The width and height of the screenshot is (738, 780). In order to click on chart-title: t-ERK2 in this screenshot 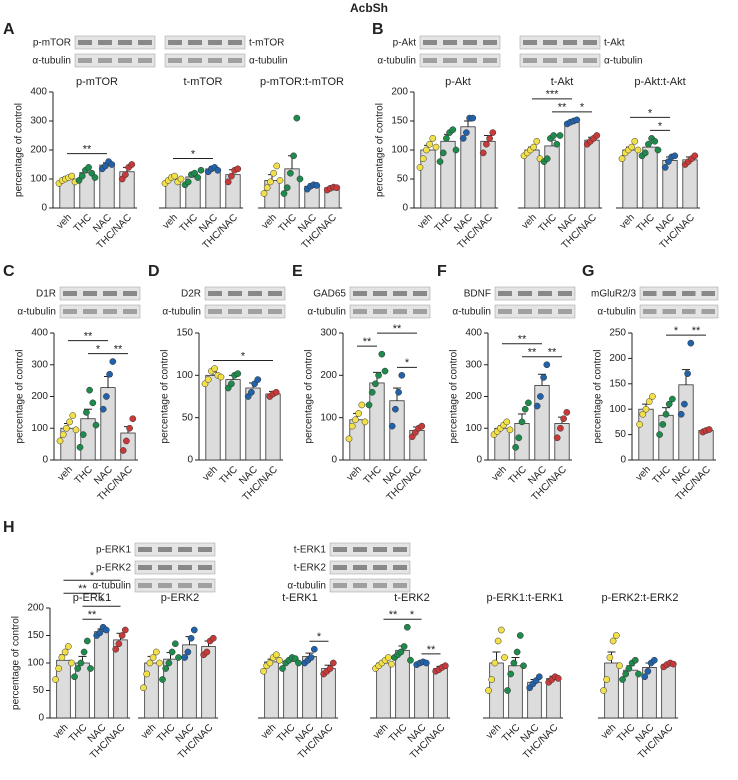, I will do `click(411, 598)`.